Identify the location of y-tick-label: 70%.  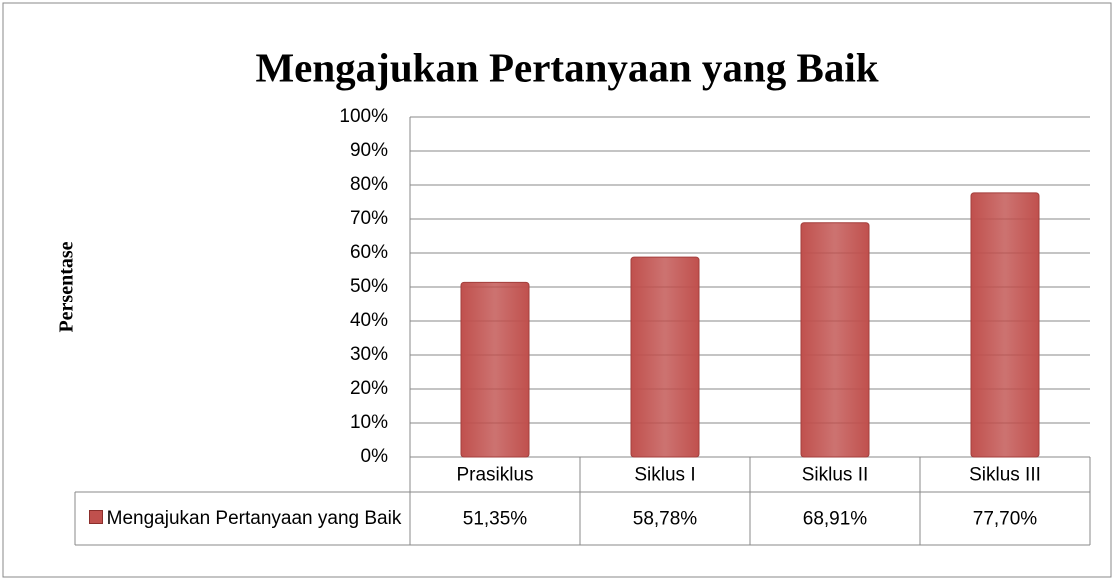
(369, 218).